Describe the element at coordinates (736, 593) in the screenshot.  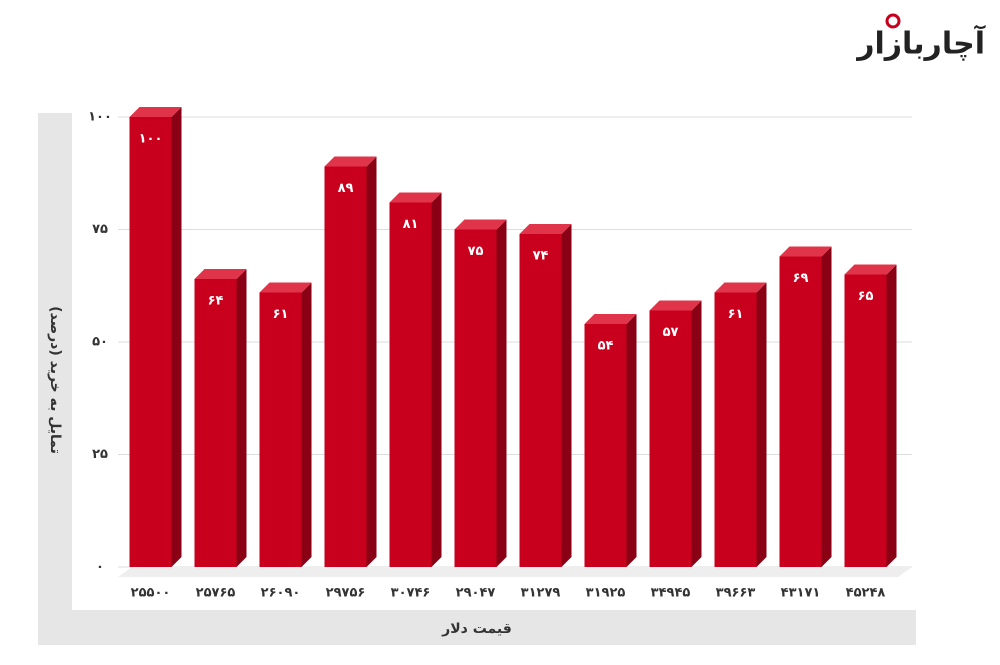
I see `x-tick-label: ۳۹۶۶۳` at that location.